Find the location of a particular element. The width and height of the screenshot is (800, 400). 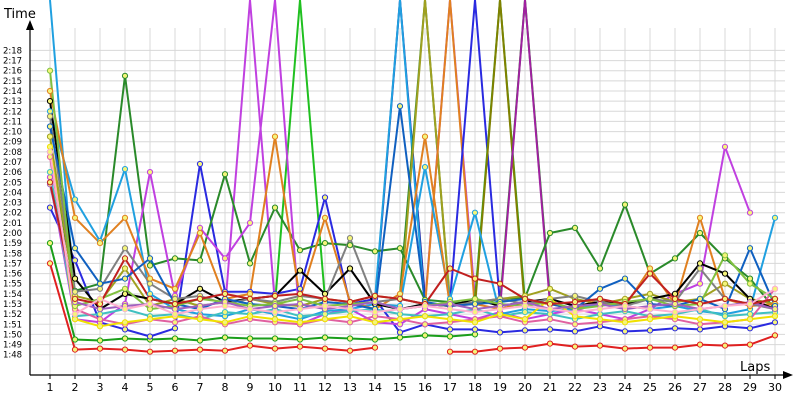

y-tick-label: 2:08 is located at coordinates (12, 153).